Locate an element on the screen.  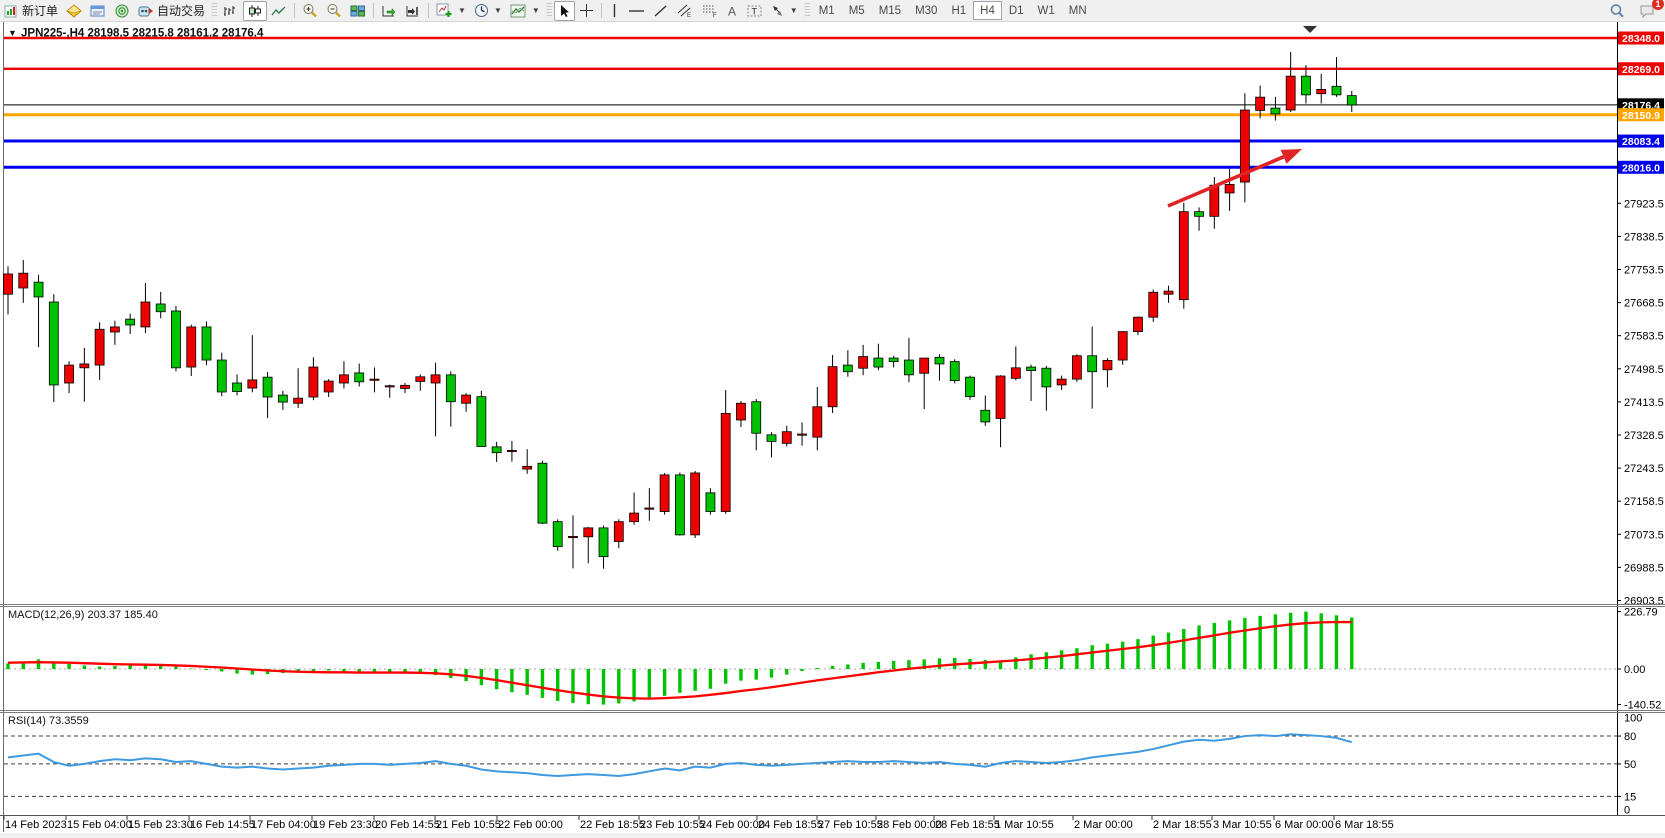
tf-mn-button: MN is located at coordinates (1077, 10).